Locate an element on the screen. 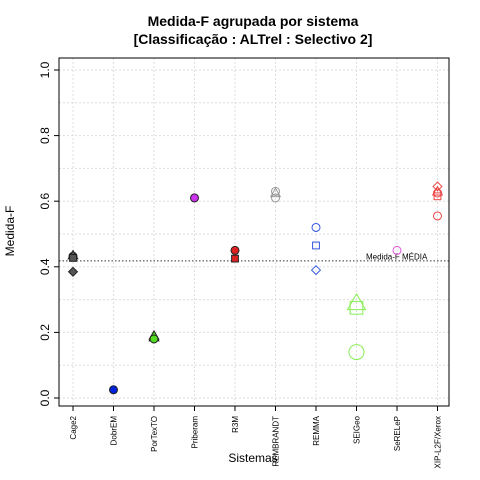  x-tick-label: R3M is located at coordinates (235, 424).